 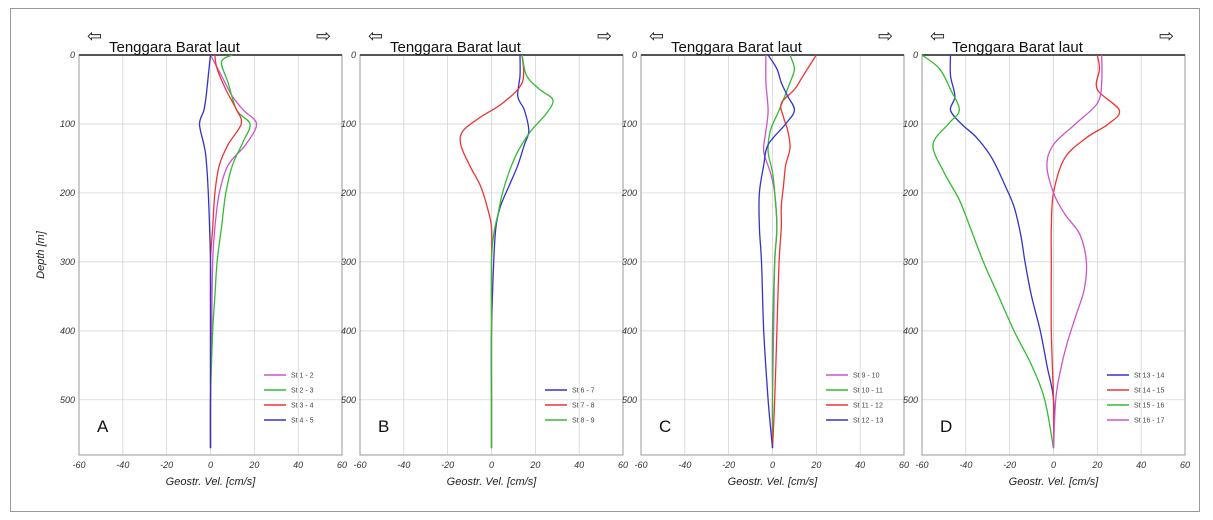 I want to click on panel-letter: B, so click(x=383, y=426).